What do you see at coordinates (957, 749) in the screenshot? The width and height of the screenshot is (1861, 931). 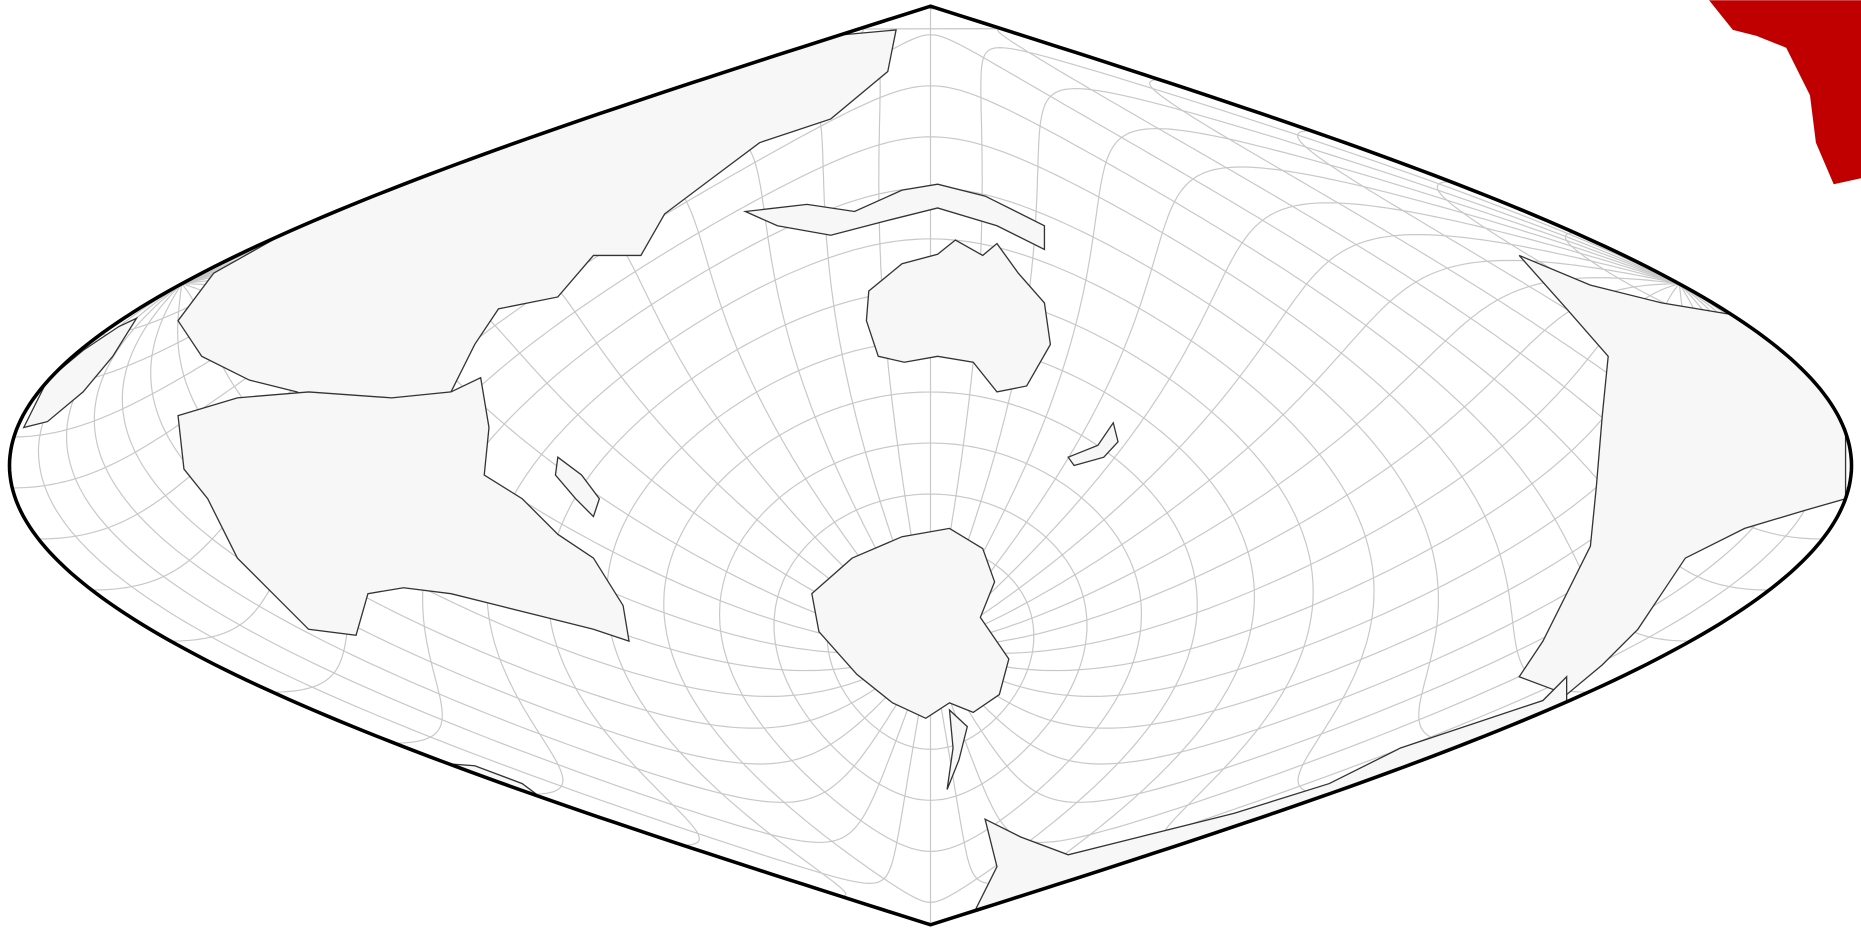 I see `antarctic-peninsula` at bounding box center [957, 749].